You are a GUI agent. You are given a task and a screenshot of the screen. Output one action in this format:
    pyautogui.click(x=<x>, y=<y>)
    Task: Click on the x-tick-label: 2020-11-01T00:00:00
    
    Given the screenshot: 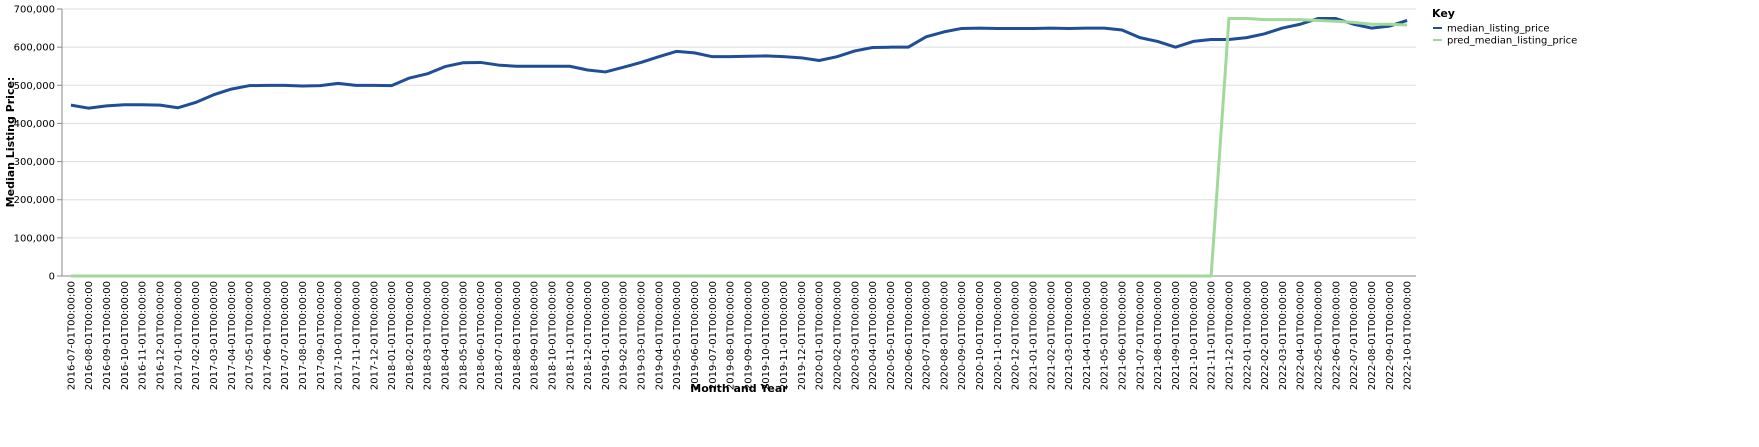 What is the action you would take?
    pyautogui.click(x=998, y=335)
    